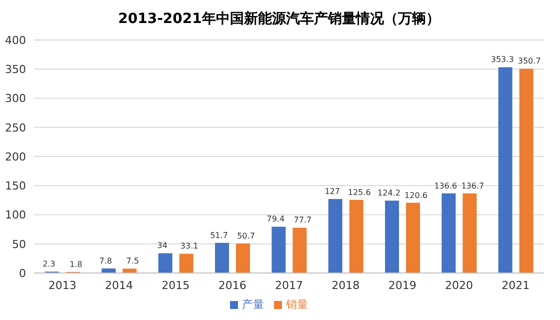  What do you see at coordinates (119, 285) in the screenshot?
I see `x-tick-label: 2014` at bounding box center [119, 285].